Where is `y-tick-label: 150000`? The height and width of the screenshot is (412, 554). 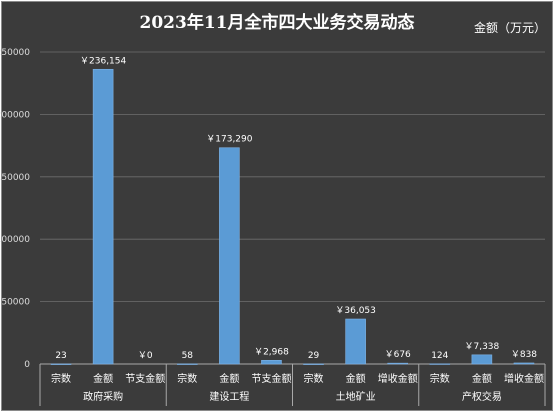 y-tick-label: 150000 is located at coordinates (15, 178).